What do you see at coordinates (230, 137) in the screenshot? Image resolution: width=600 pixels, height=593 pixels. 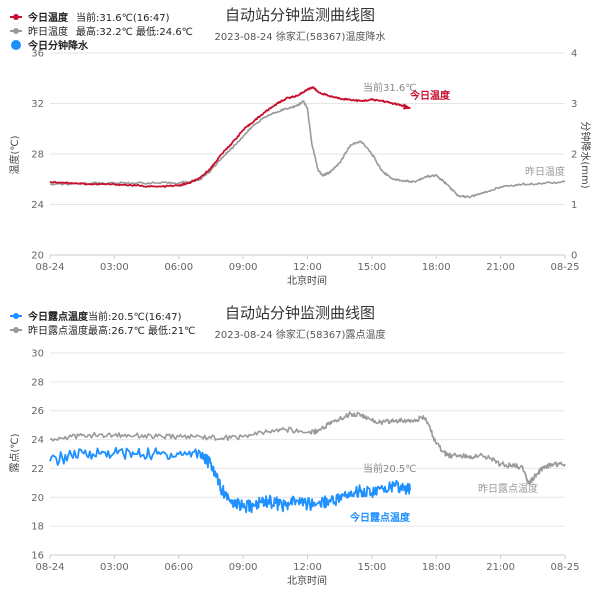 I see `chart1-series-today-line` at bounding box center [230, 137].